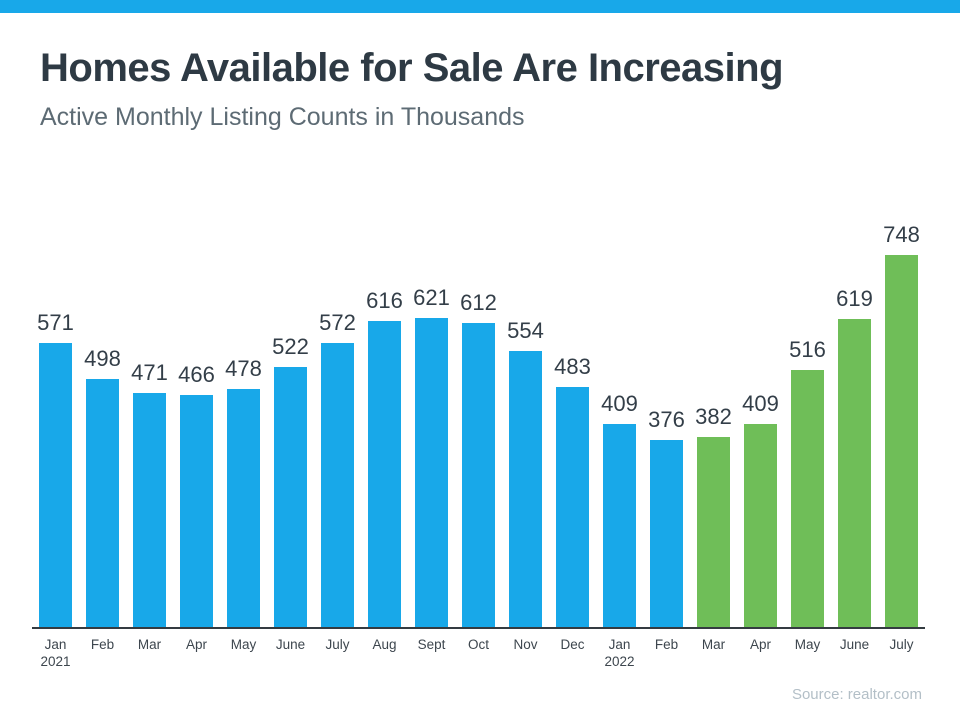 The image size is (960, 720). I want to click on bar-group: 522, so click(290, 480).